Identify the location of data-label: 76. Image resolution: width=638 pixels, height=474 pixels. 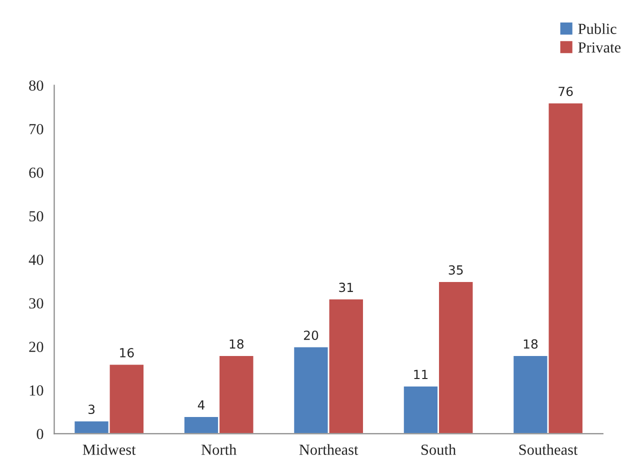
(565, 91).